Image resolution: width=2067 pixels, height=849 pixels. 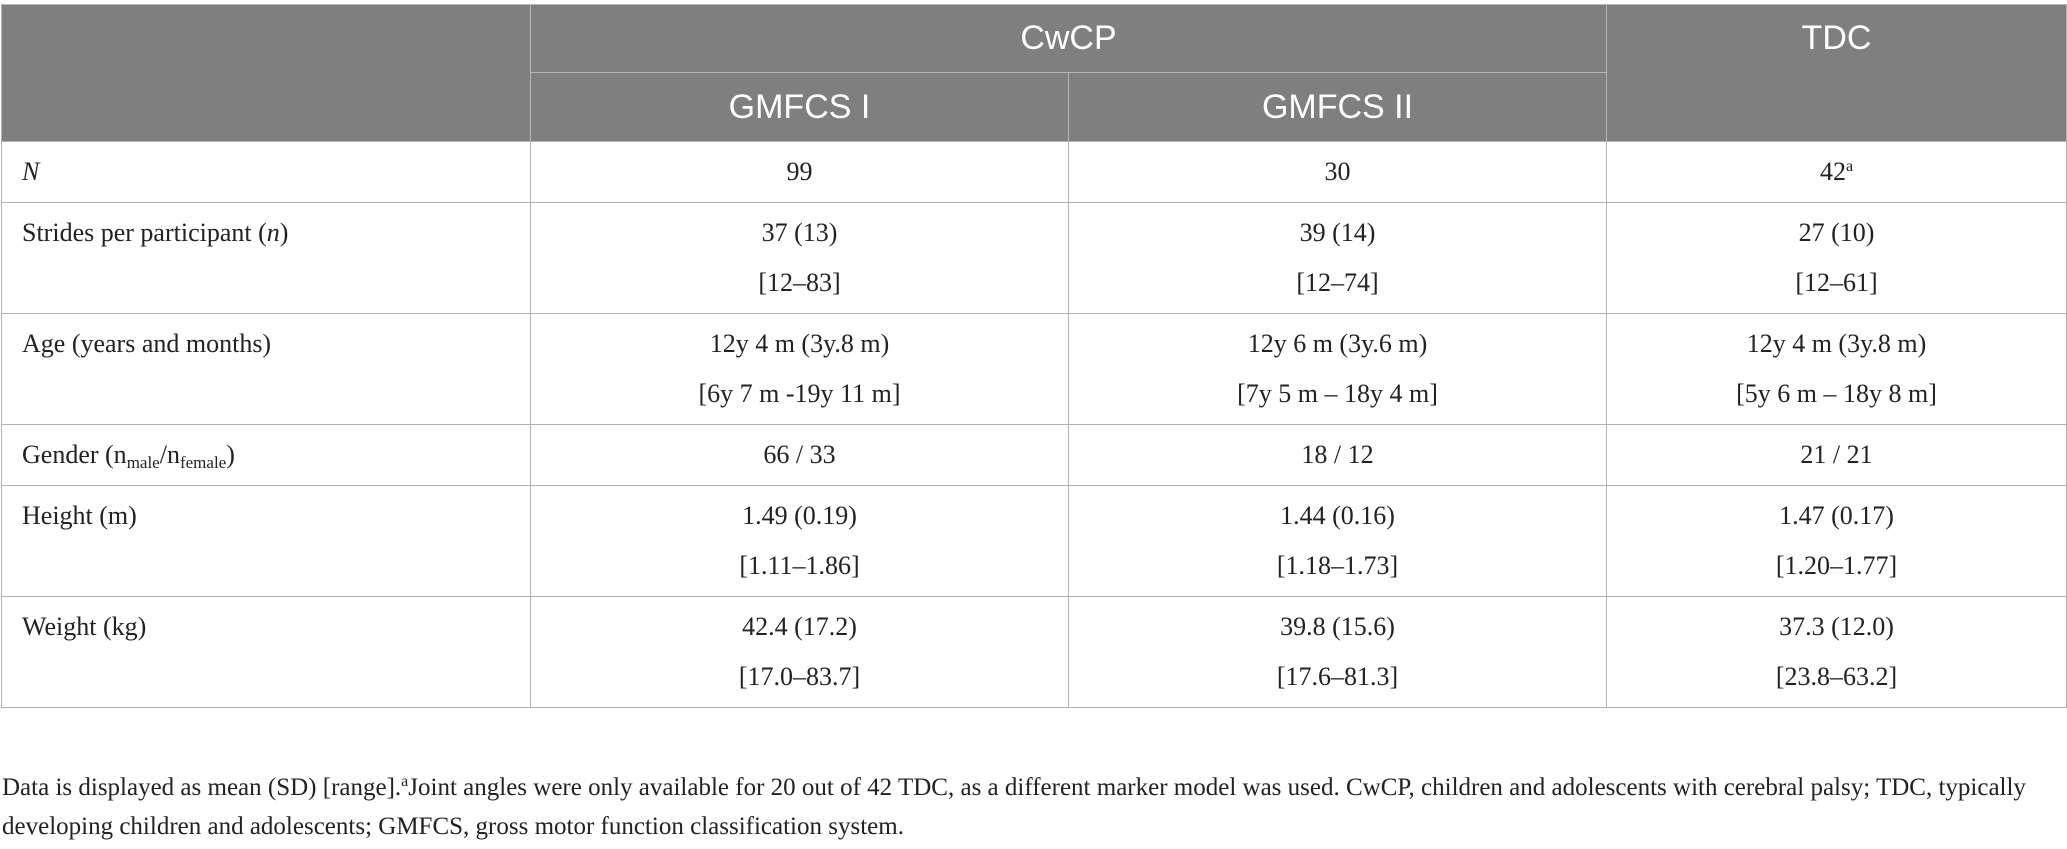 What do you see at coordinates (1836, 282) in the screenshot?
I see `cell-strides-tdc-range: [12–61]` at bounding box center [1836, 282].